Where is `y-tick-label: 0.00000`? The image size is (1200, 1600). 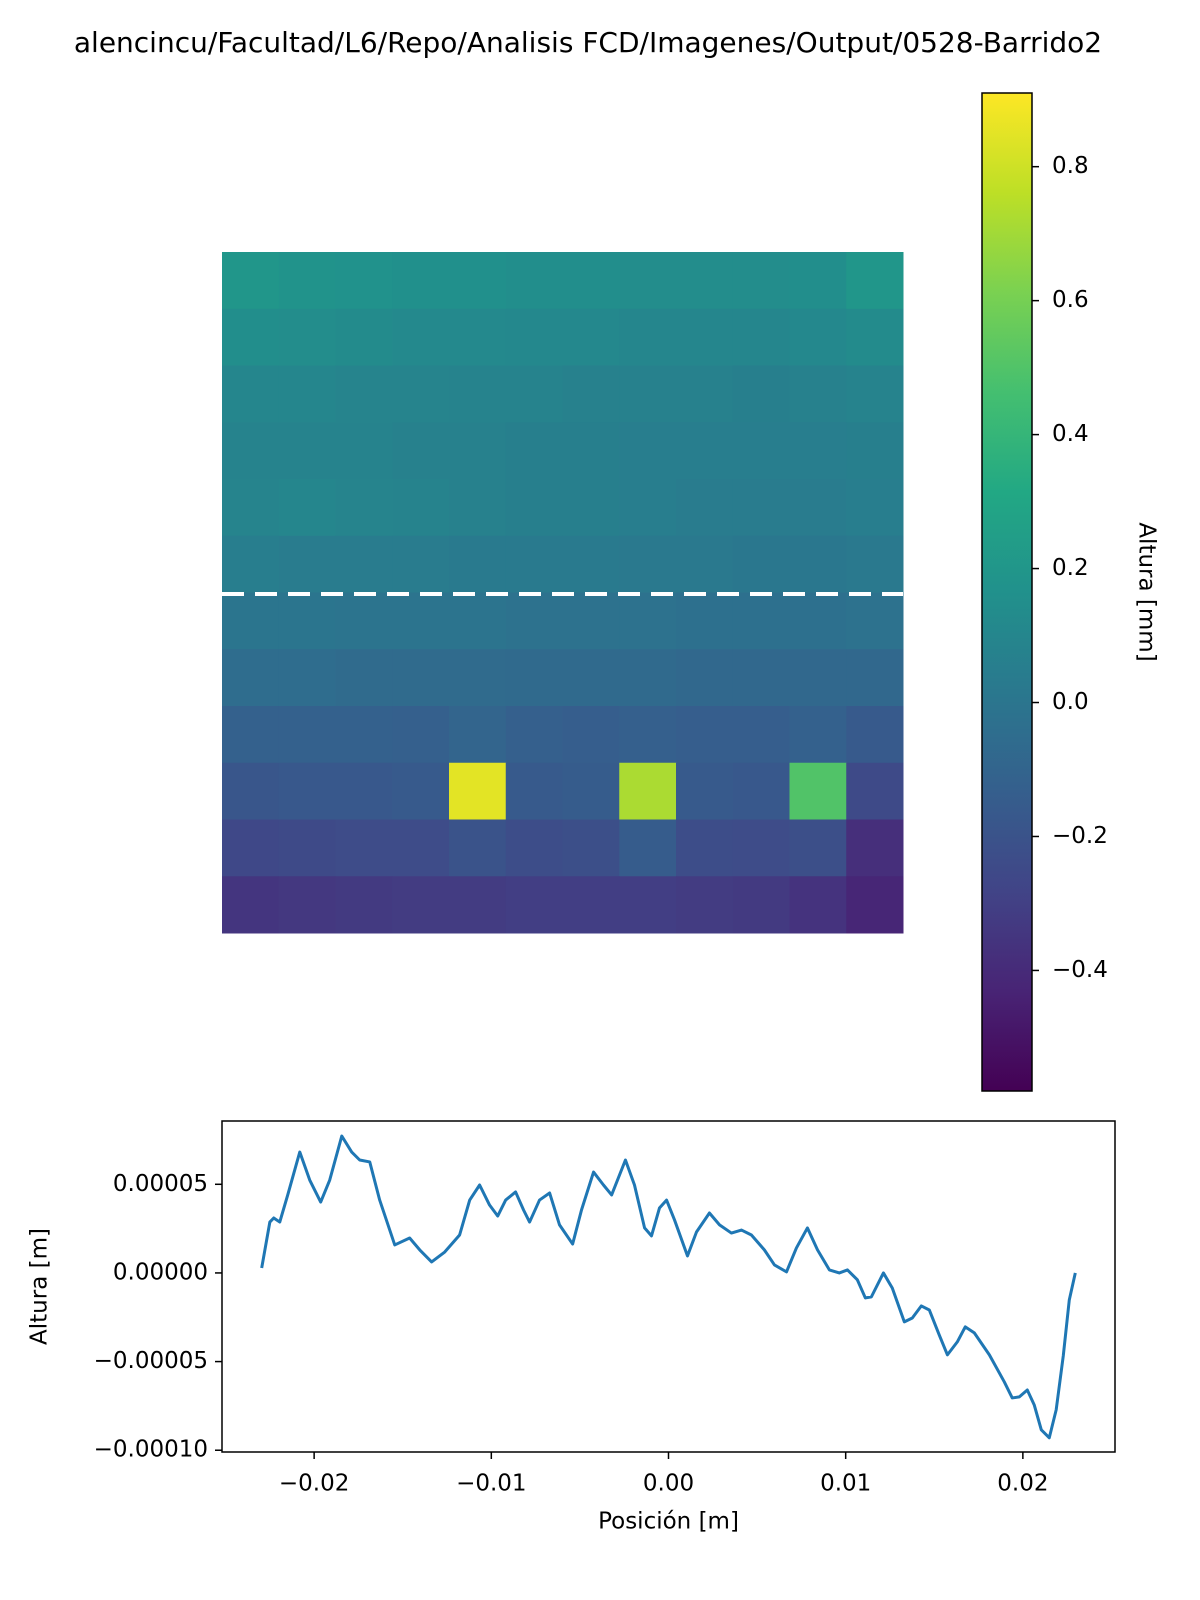 y-tick-label: 0.00000 is located at coordinates (160, 1272).